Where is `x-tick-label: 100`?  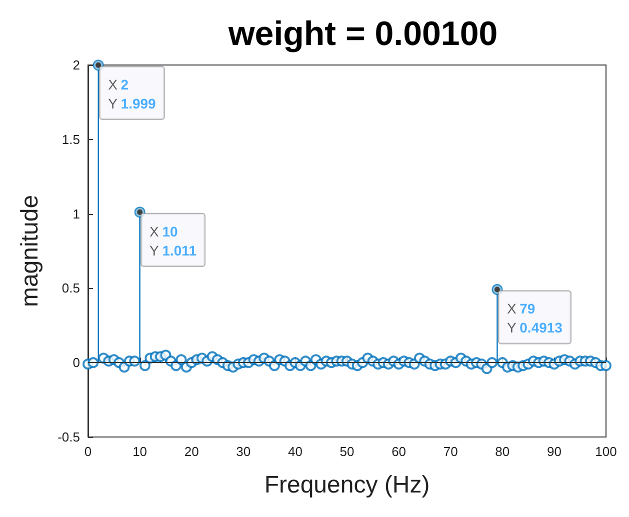 x-tick-label: 100 is located at coordinates (606, 451).